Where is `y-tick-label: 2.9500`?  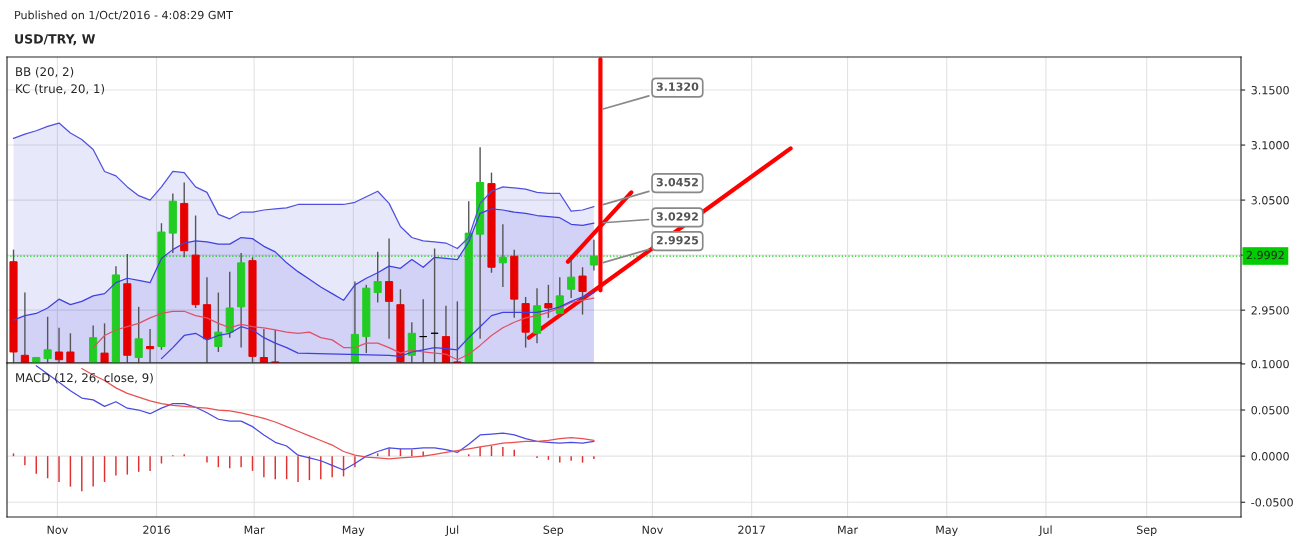 y-tick-label: 2.9500 is located at coordinates (1270, 310).